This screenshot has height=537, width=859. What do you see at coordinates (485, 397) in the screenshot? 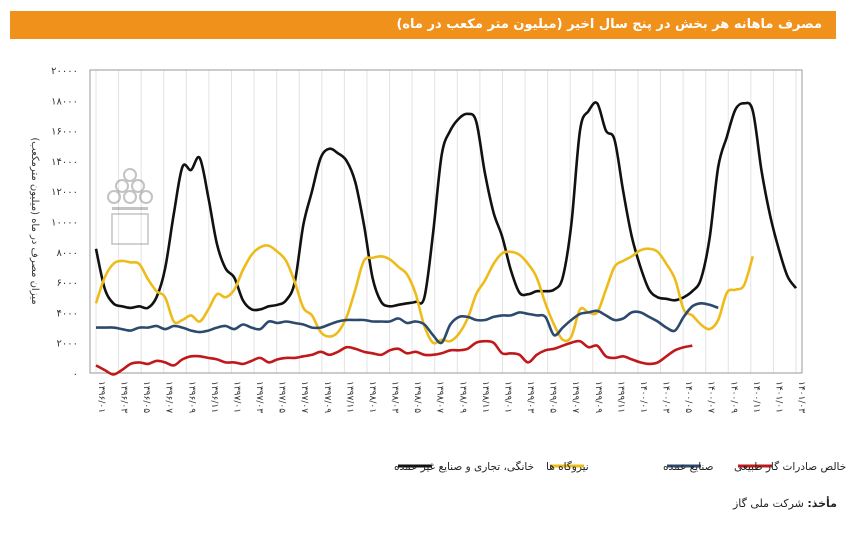
I see `x-tick-label: ۱۳۹۸/۱۱` at bounding box center [485, 397].